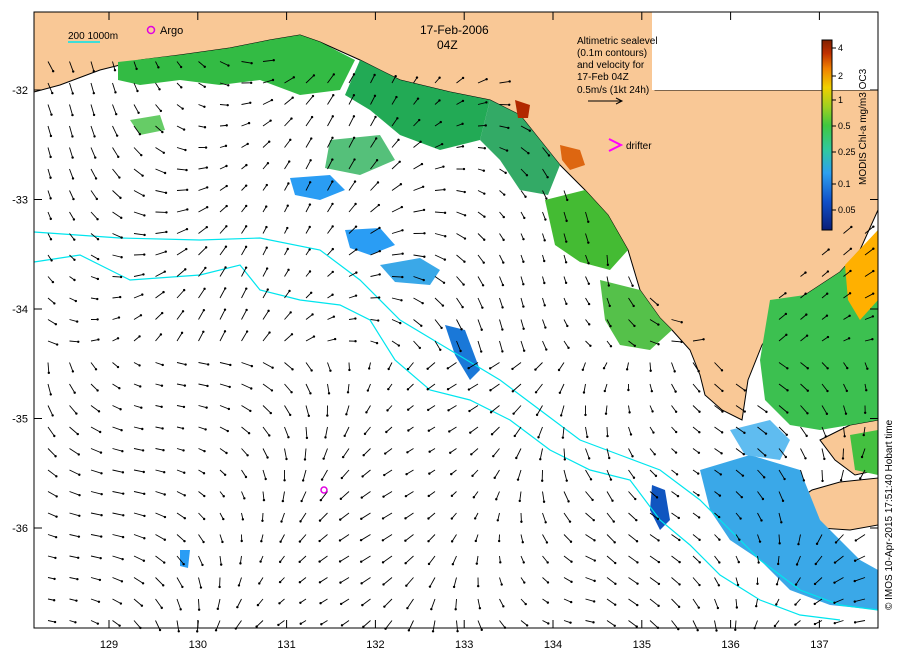  I want to click on colorbar-tick-label: 0.5, so click(844, 126).